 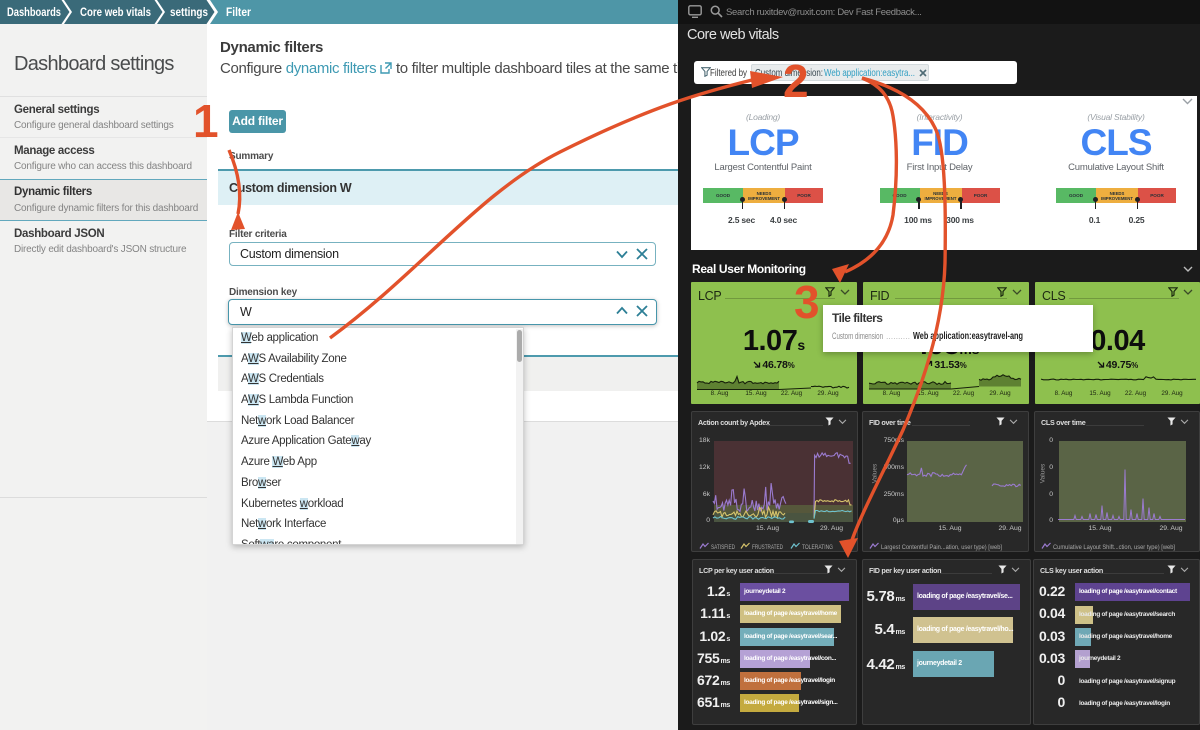 I want to click on svg-text: FRUSTRATED, so click(x=767, y=547).